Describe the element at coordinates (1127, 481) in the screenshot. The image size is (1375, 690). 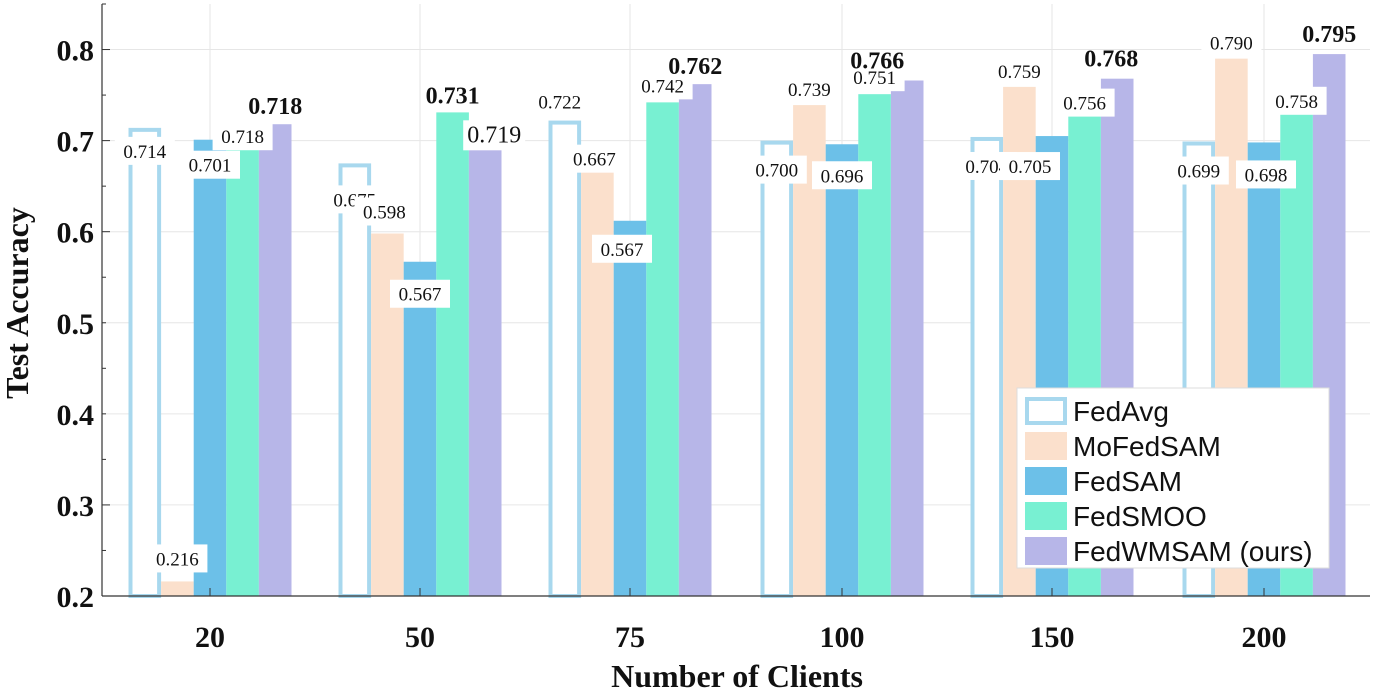
I see `legend-label: FedSAM` at that location.